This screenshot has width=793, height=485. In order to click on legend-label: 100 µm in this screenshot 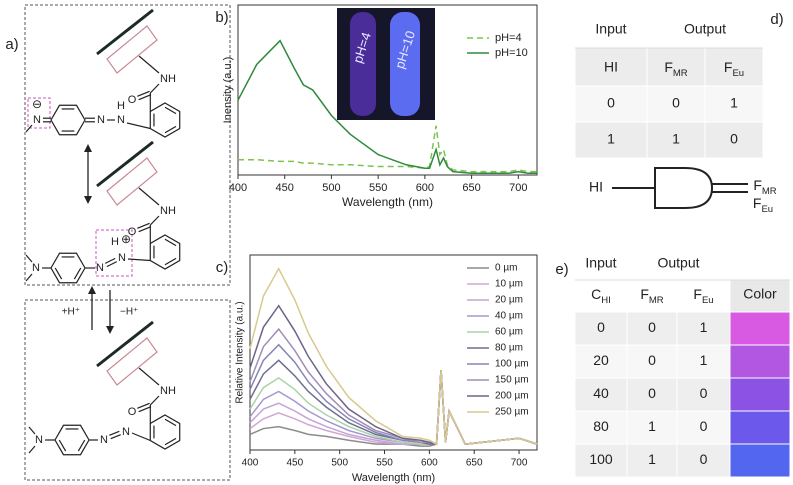, I will do `click(512, 364)`.